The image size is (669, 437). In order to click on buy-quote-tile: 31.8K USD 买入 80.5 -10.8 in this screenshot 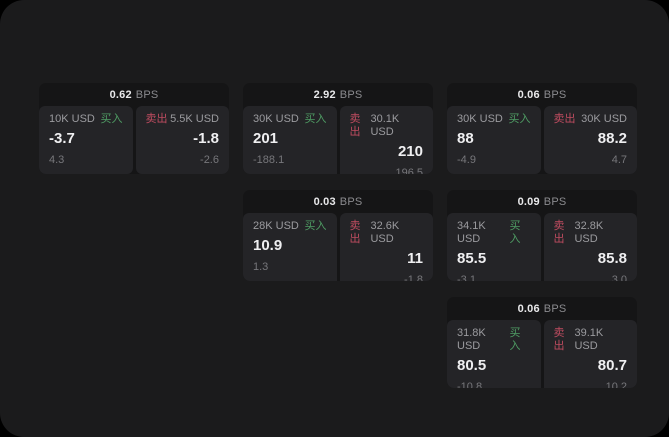, I will do `click(494, 354)`.